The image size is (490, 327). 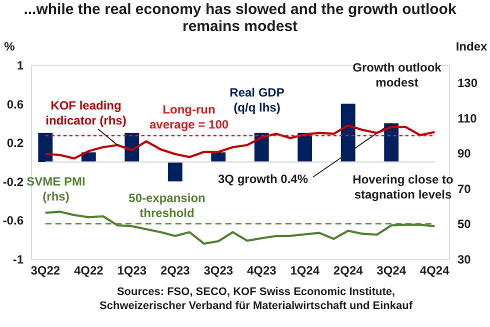 I want to click on series-label: KOF leading indicator (rhs), so click(x=86, y=113).